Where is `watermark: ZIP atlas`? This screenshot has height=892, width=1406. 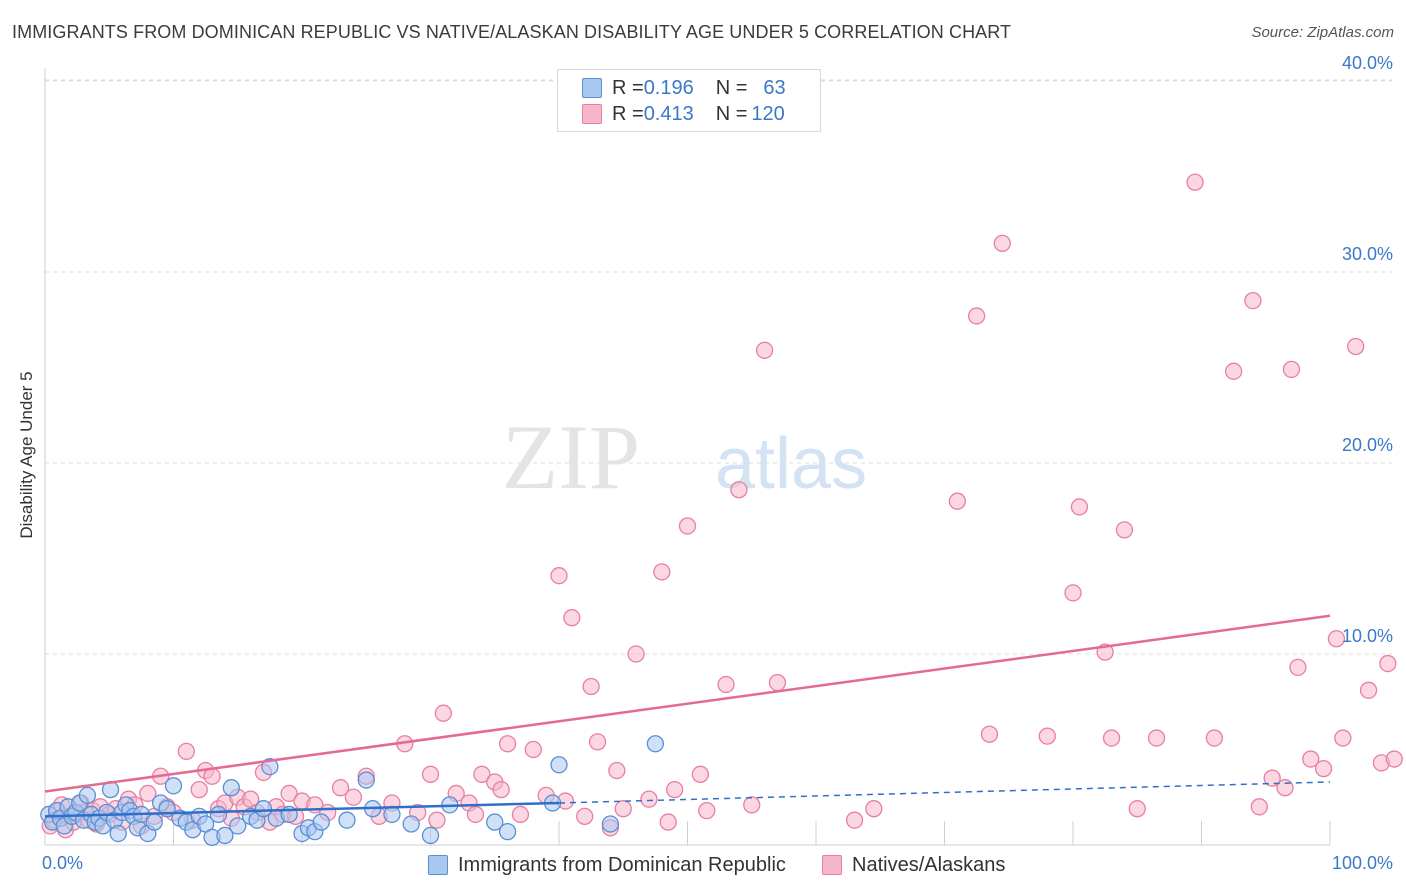
watermark: ZIP atlas is located at coordinates (684, 457).